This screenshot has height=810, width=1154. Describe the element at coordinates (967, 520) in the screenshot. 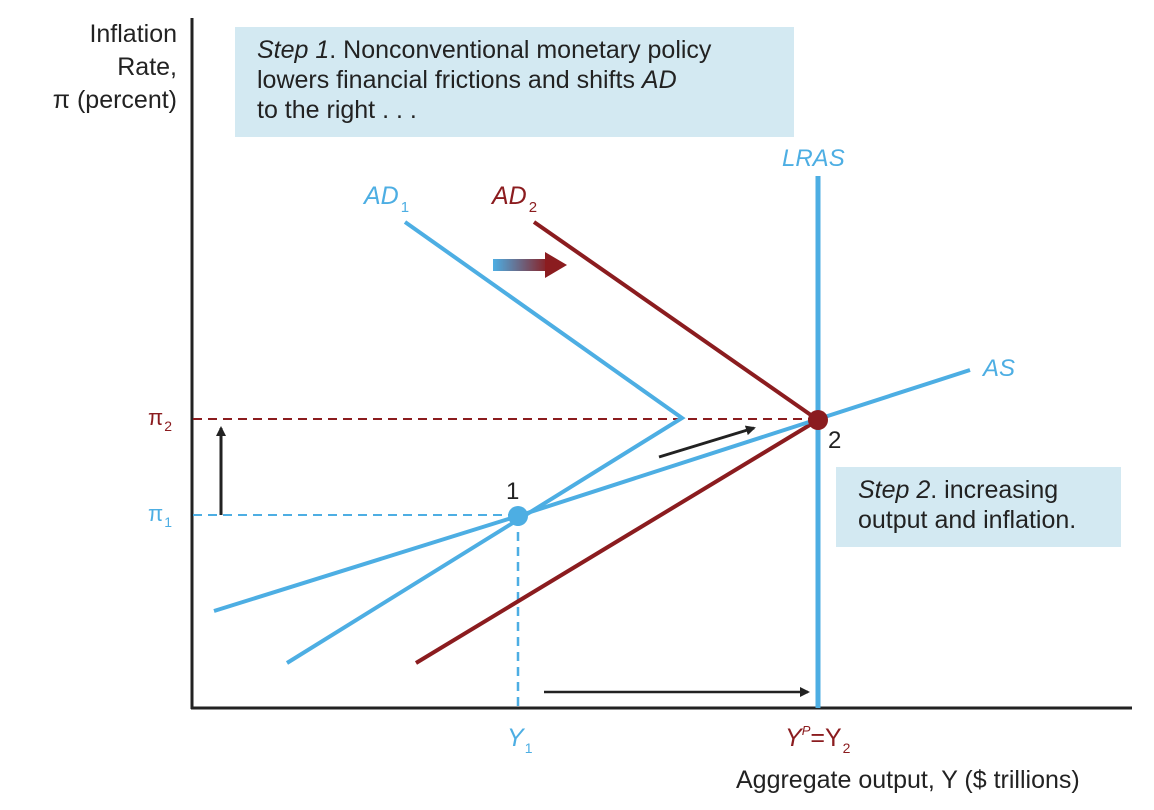

I see `step2-line2: output and inflation.` at that location.